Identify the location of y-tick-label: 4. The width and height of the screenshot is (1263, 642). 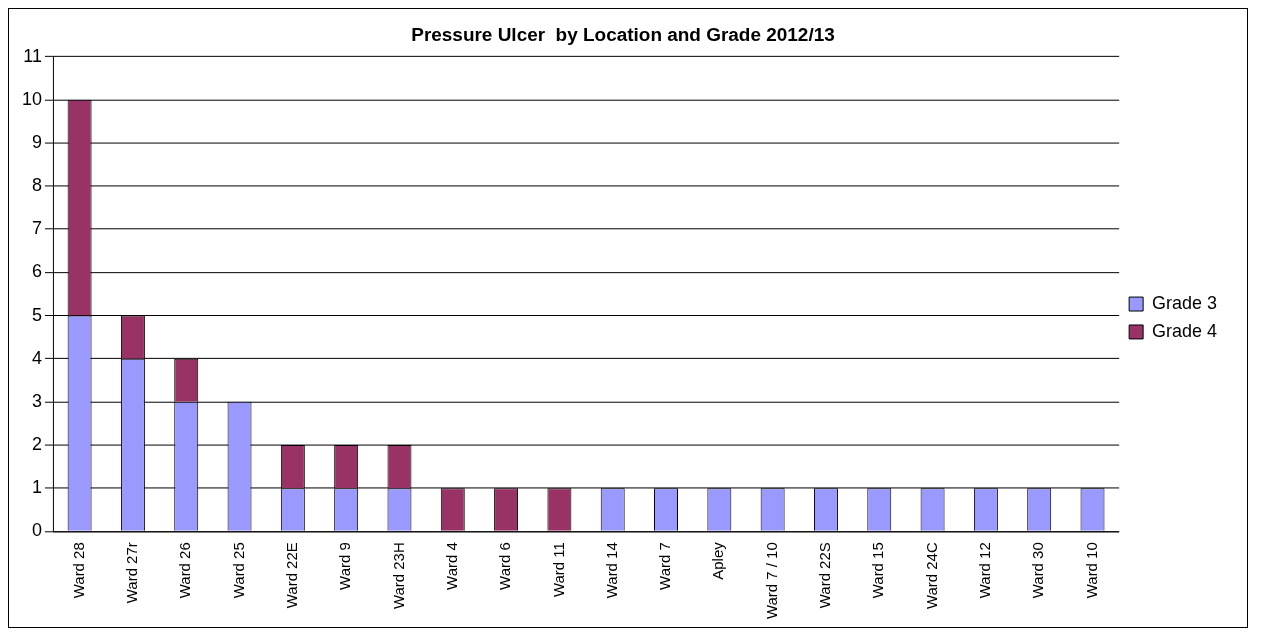
(36, 357).